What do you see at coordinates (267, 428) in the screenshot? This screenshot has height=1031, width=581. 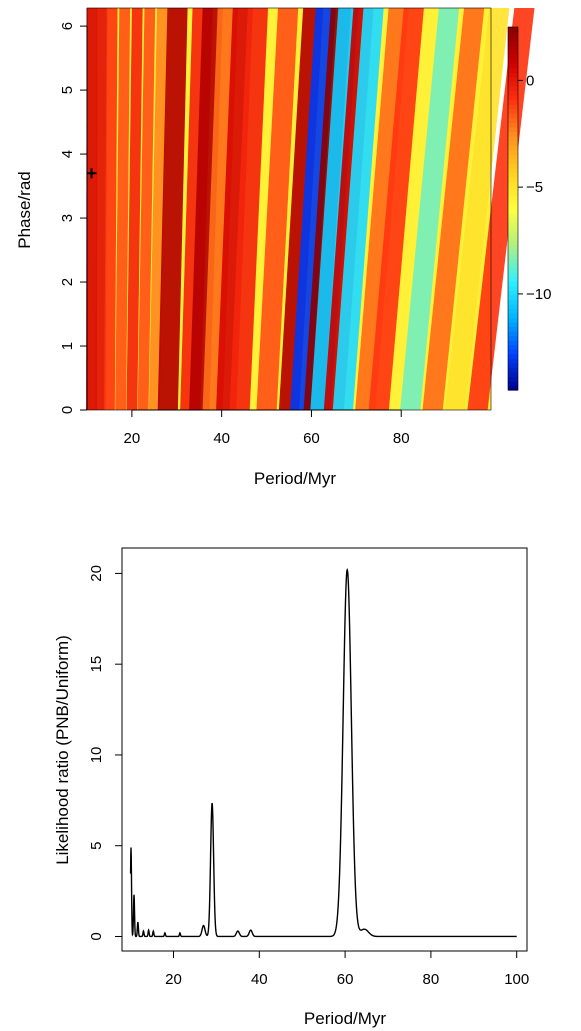 I see `heatmap-x-axis: 20 40 60 80` at bounding box center [267, 428].